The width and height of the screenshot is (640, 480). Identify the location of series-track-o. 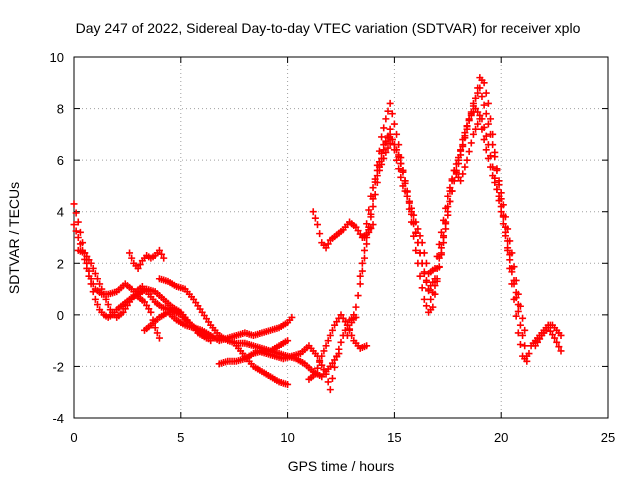
(444, 209).